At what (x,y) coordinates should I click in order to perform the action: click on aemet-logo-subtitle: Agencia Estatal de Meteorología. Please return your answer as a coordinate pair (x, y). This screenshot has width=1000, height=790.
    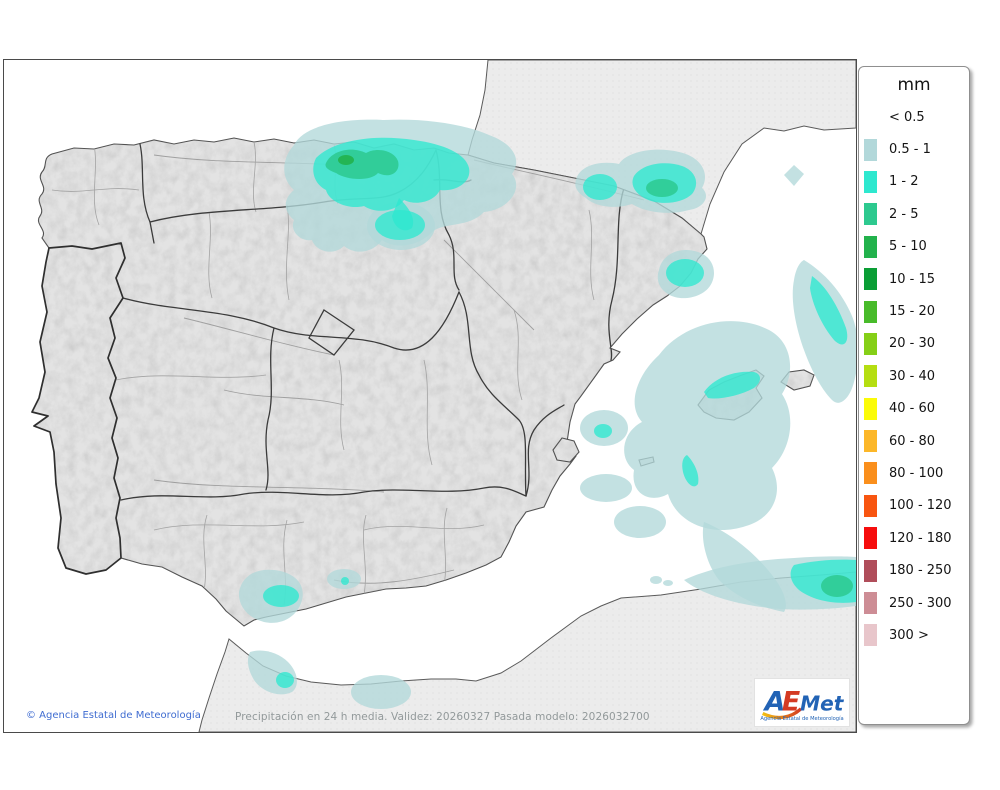
    Looking at the image, I should click on (801, 718).